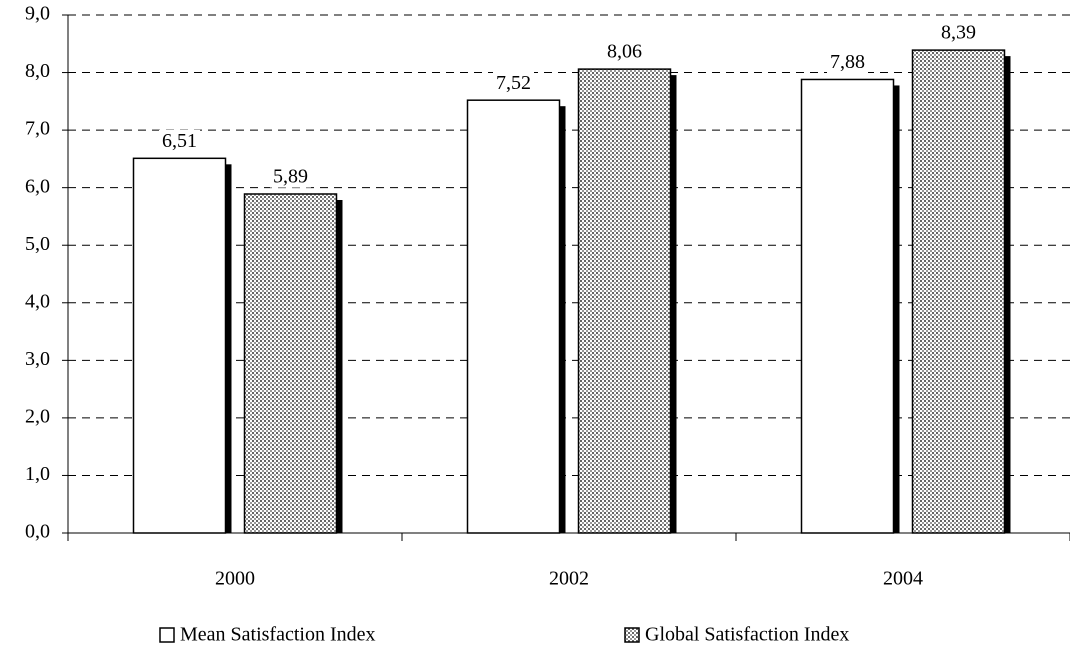  Describe the element at coordinates (747, 635) in the screenshot. I see `legend-label: Global Satisfaction Index` at that location.